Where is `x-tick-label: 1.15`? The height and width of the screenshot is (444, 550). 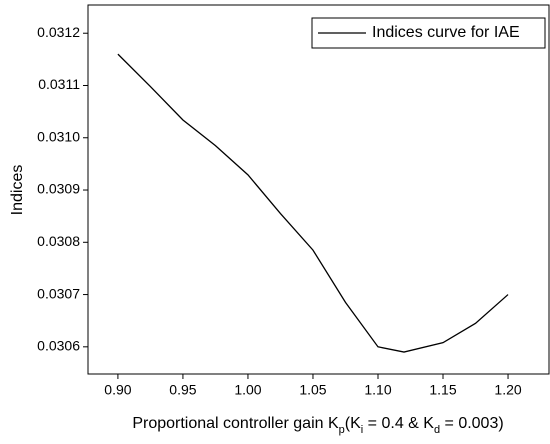
x-tick-label: 1.15 is located at coordinates (442, 390).